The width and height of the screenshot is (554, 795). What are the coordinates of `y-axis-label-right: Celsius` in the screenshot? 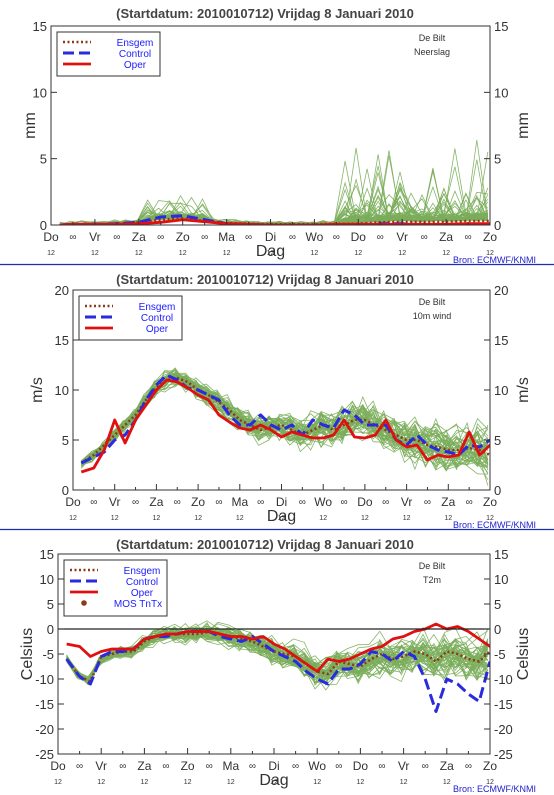 It's located at (523, 654).